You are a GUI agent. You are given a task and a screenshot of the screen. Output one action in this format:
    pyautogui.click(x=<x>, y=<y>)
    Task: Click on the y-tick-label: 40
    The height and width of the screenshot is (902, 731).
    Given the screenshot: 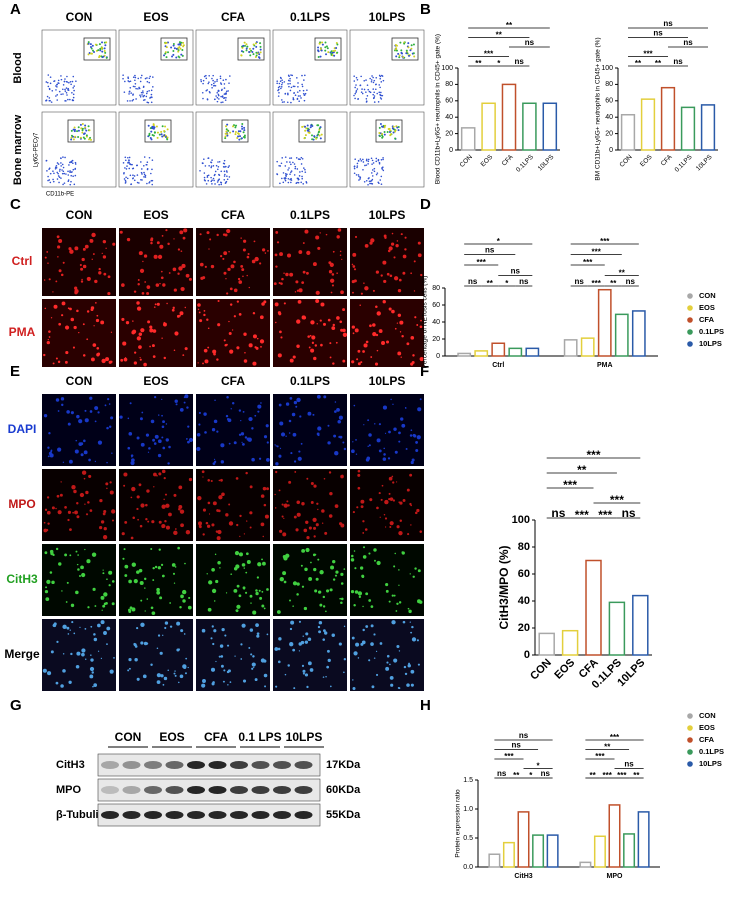 What is the action you would take?
    pyautogui.click(x=524, y=601)
    